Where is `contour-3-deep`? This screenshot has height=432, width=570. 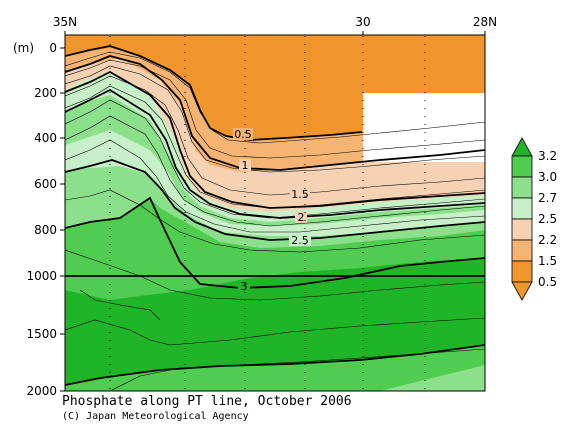 contour-3-deep is located at coordinates (275, 365).